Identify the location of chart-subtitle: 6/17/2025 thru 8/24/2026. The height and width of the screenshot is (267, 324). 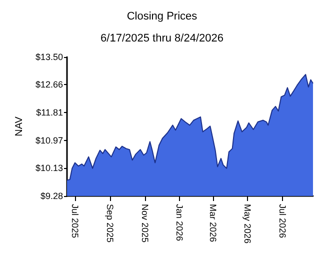
(162, 38).